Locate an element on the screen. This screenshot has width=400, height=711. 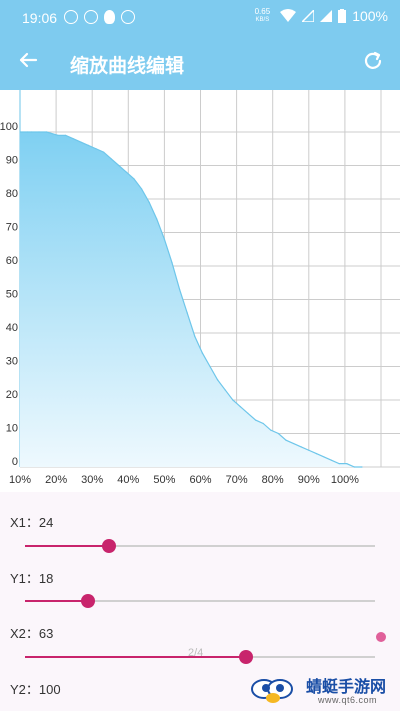
y-tick-label: 100 is located at coordinates (9, 127).